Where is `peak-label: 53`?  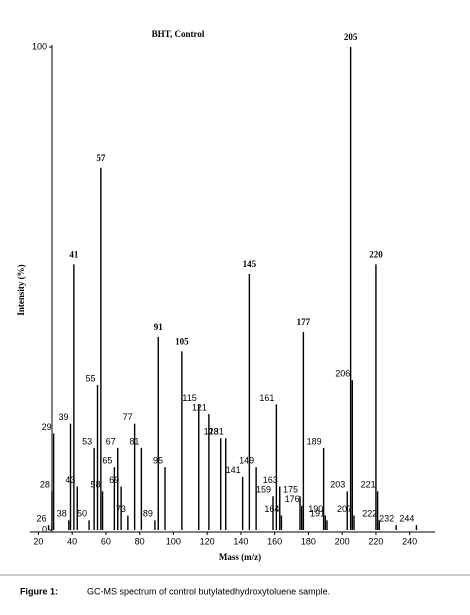
peak-label: 53 is located at coordinates (87, 441).